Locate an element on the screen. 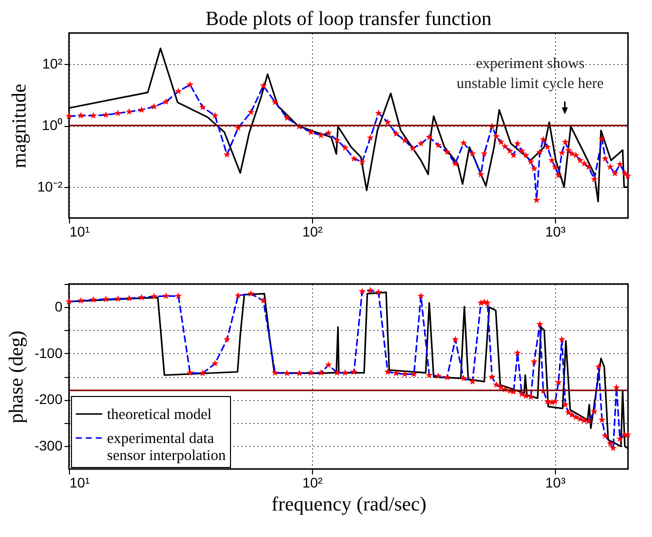 The image size is (652, 537). annotation: experiment shows unstable limit cycle here is located at coordinates (530, 74).